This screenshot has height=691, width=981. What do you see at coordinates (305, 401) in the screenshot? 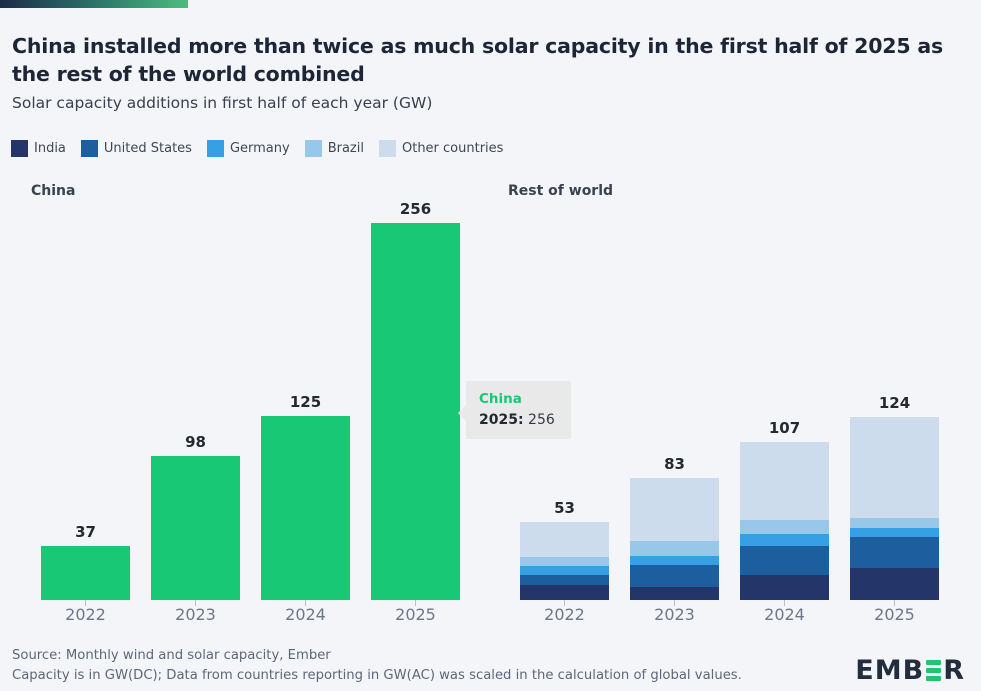
I see `value-label-china-2024: 125` at bounding box center [305, 401].